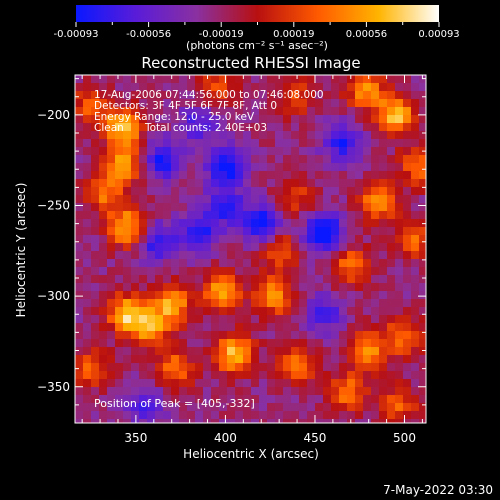 This screenshot has width=500, height=500. I want to click on y-axis-label: Heliocentric Y (arcsec), so click(21, 250).